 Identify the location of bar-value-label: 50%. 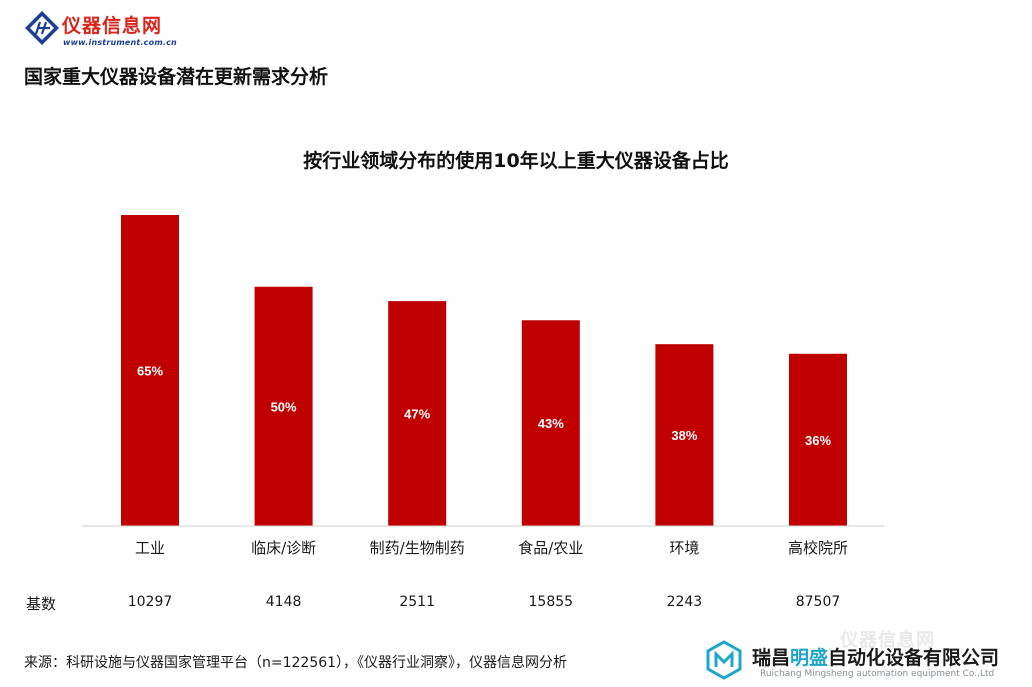
(284, 406).